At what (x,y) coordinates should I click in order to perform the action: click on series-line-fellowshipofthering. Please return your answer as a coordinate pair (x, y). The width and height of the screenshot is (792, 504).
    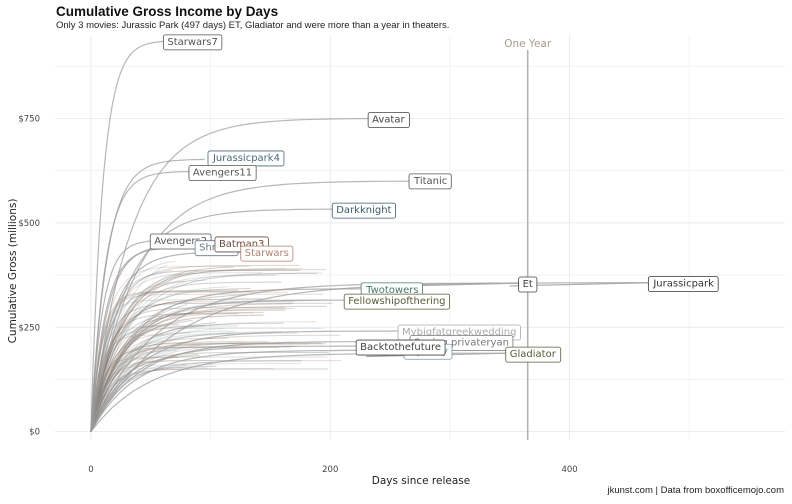
    Looking at the image, I should click on (219, 365).